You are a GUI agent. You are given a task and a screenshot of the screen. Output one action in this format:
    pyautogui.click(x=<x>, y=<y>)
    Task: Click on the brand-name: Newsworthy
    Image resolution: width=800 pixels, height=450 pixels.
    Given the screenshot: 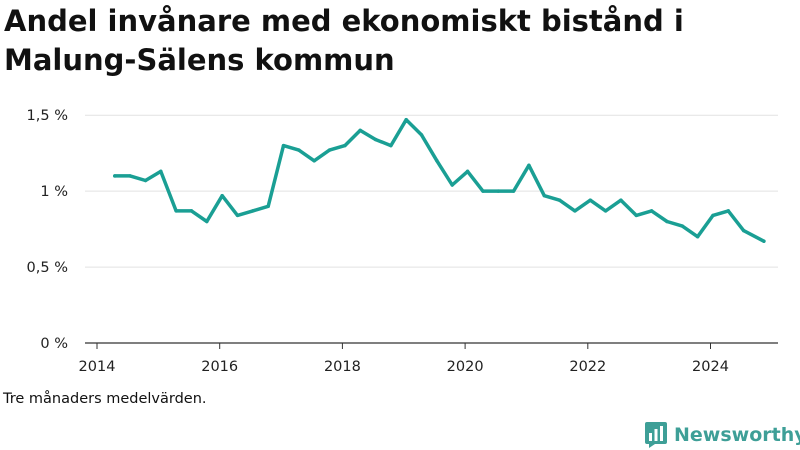 What is the action you would take?
    pyautogui.click(x=737, y=435)
    